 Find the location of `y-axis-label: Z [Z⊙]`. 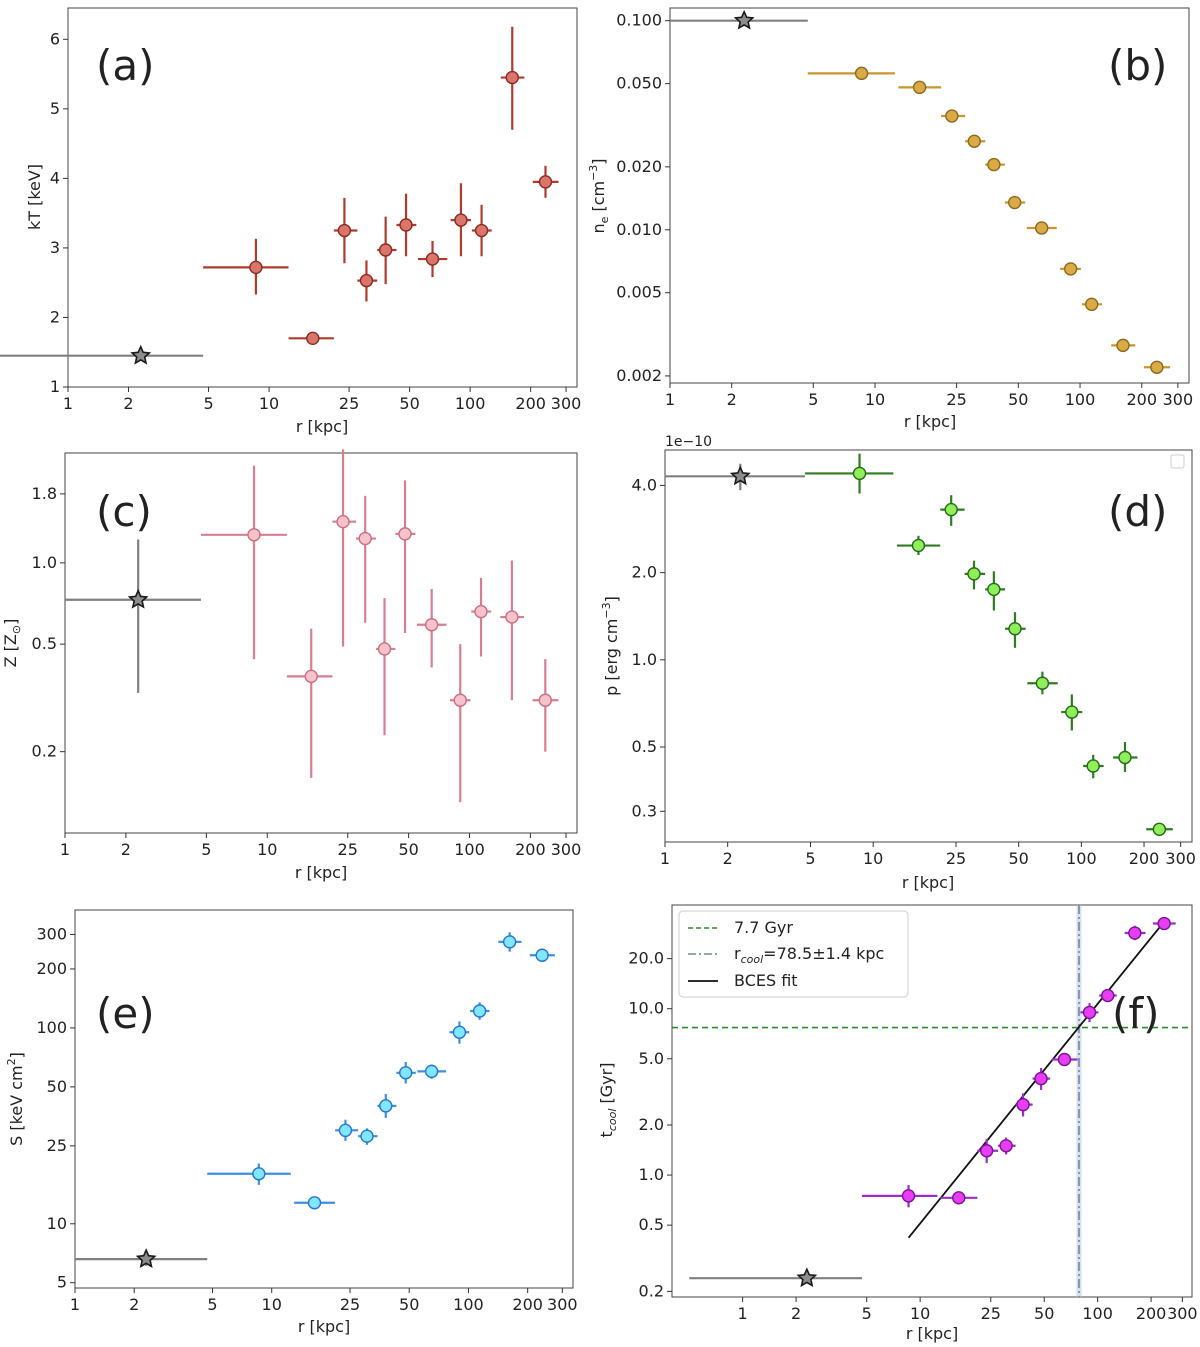

y-axis-label: Z [Z⊙] is located at coordinates (12, 643).